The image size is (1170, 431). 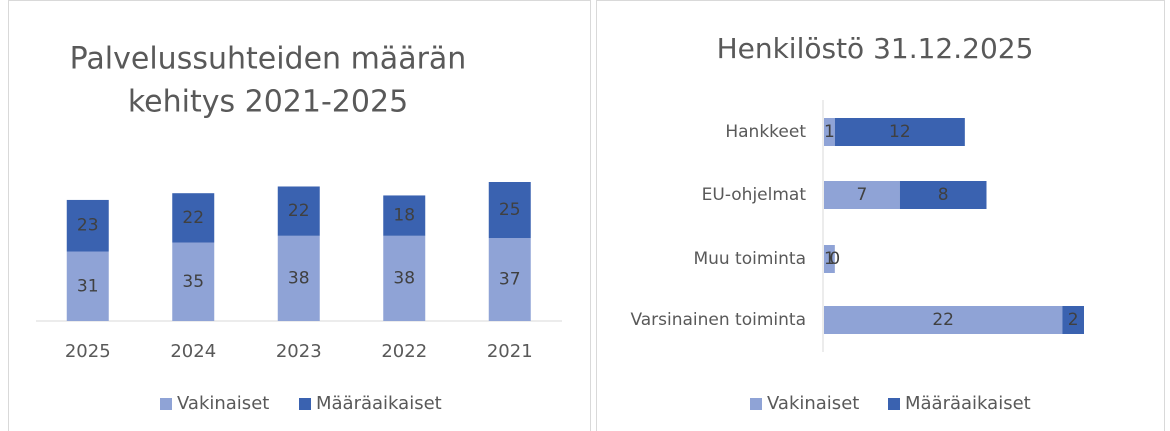 I want to click on value-label: 23, so click(x=88, y=226).